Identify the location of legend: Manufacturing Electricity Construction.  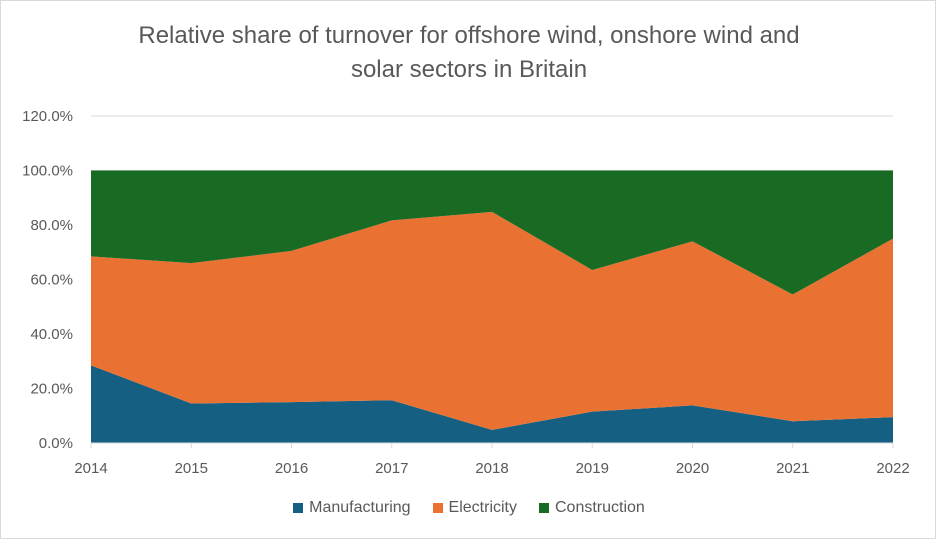
(468, 508).